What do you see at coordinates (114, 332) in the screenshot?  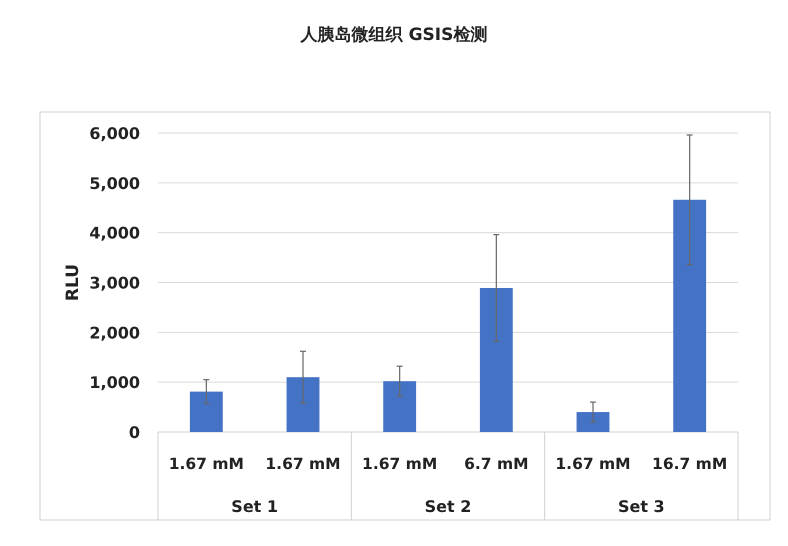 I see `y-tick-label: 2,000` at bounding box center [114, 332].